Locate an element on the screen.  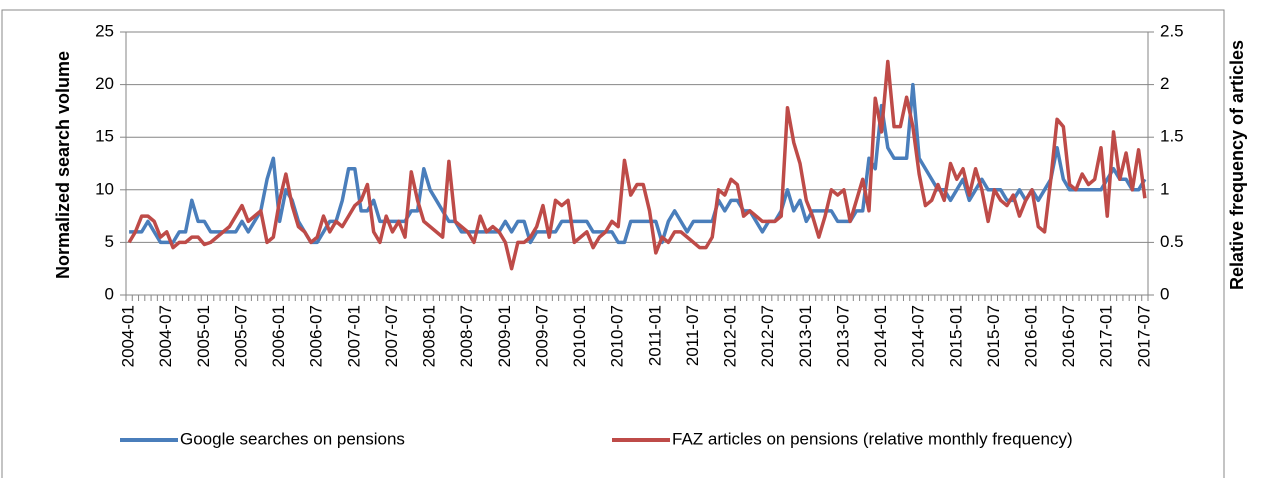
x-tick-label: 2013-01 is located at coordinates (805, 336).